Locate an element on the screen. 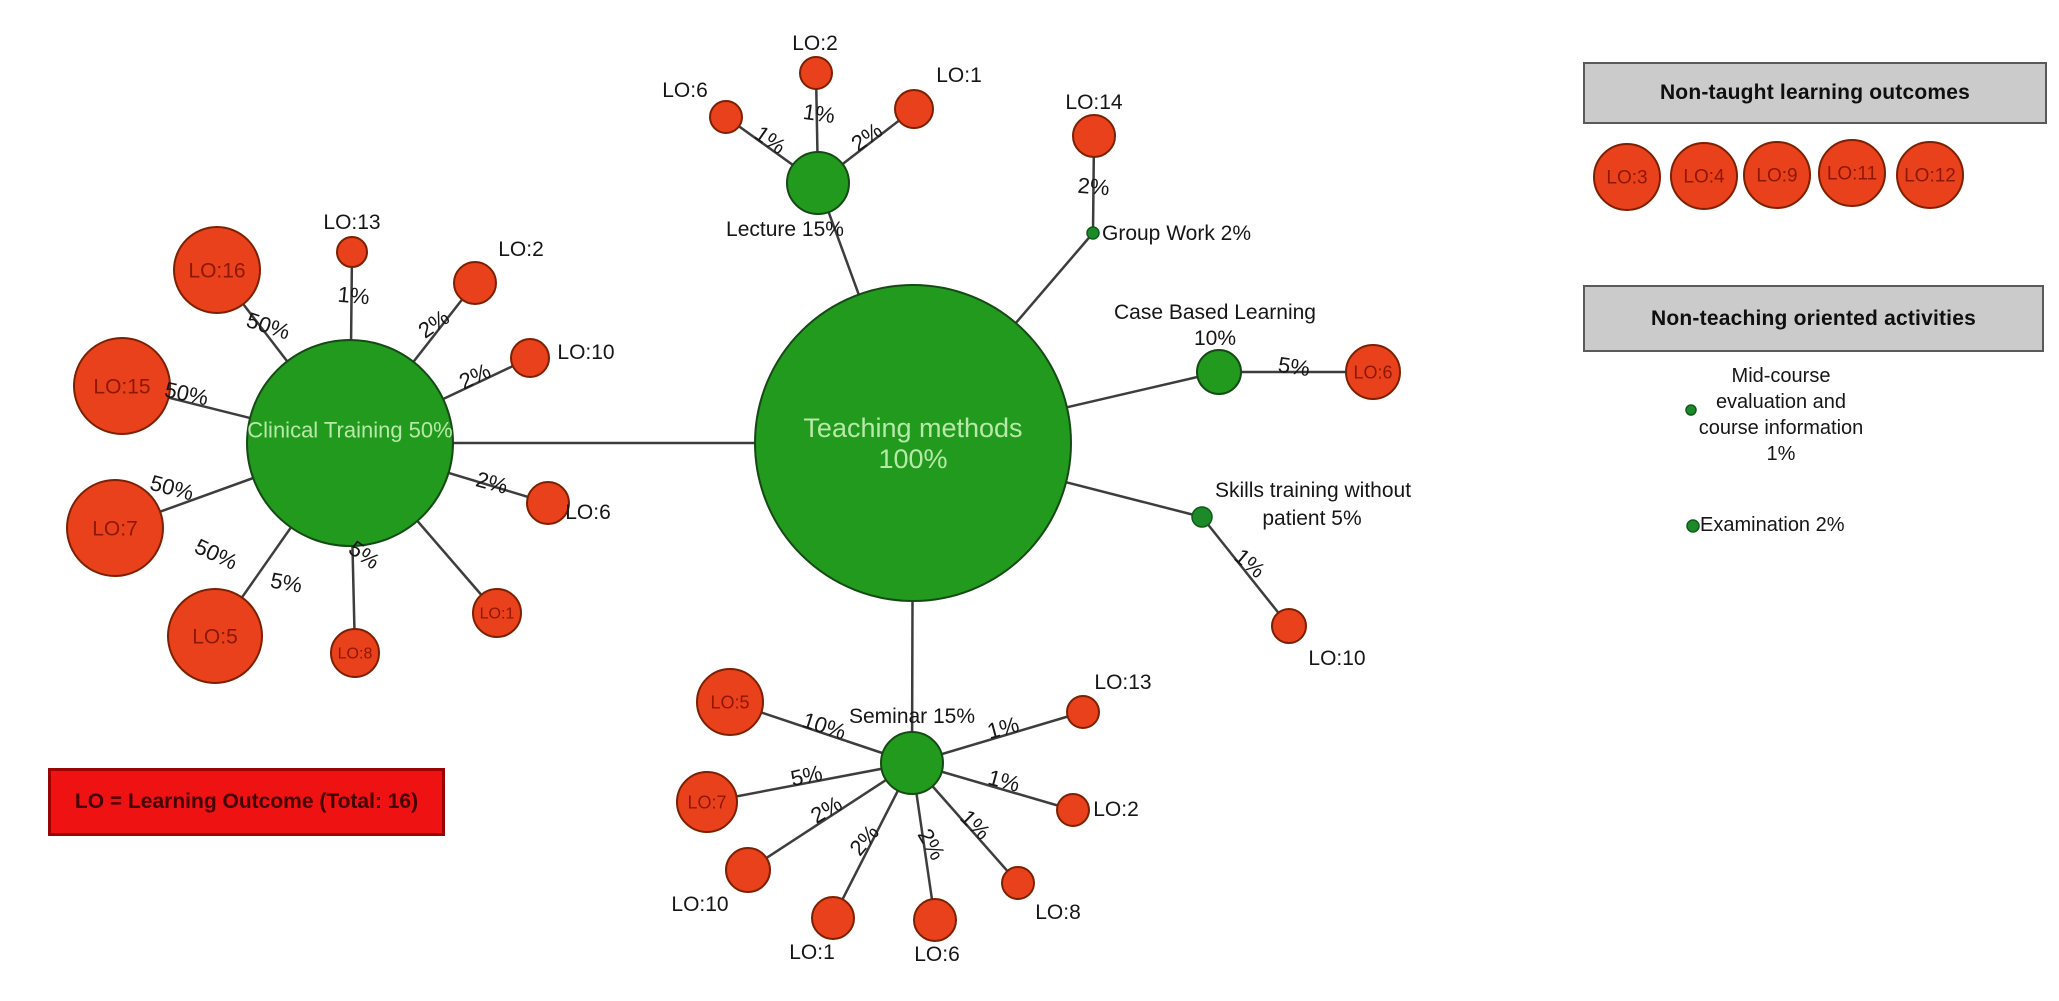  edge-seminar-se-lo7 is located at coordinates (809, 782).